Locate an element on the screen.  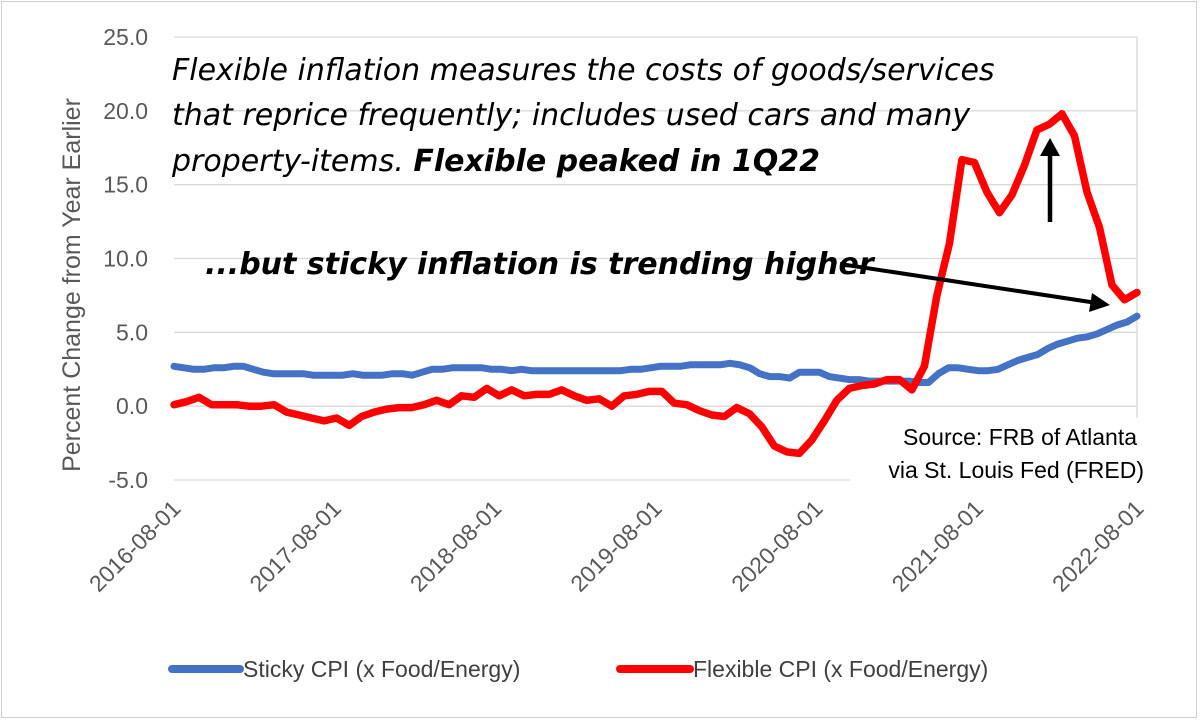
source-line-2: via St. Louis Fed (FRED) is located at coordinates (1016, 470).